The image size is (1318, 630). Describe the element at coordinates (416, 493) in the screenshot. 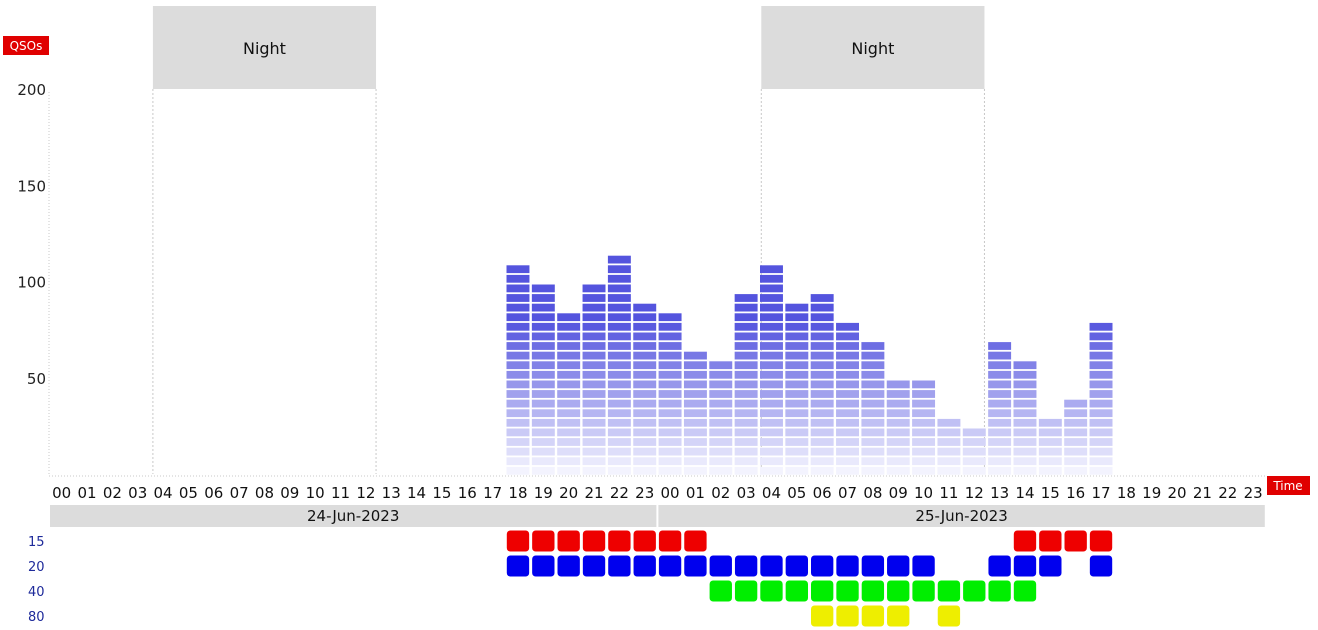

I see `x-tick-label: 14` at that location.